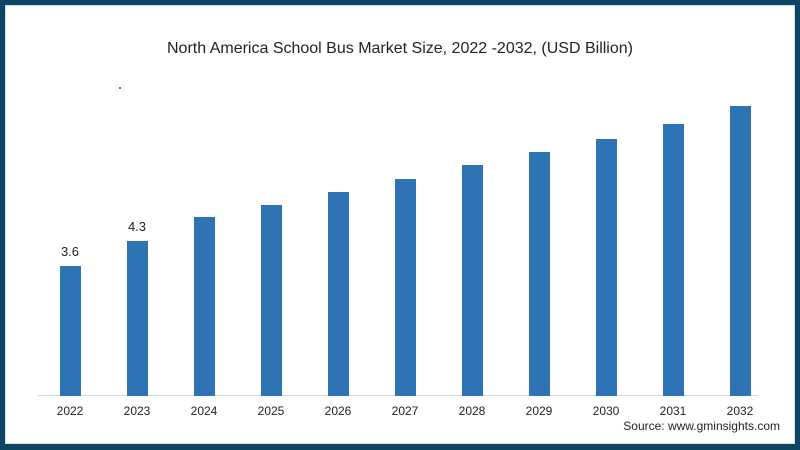 The height and width of the screenshot is (450, 800). Describe the element at coordinates (70, 411) in the screenshot. I see `x-tick-label: 2022` at that location.